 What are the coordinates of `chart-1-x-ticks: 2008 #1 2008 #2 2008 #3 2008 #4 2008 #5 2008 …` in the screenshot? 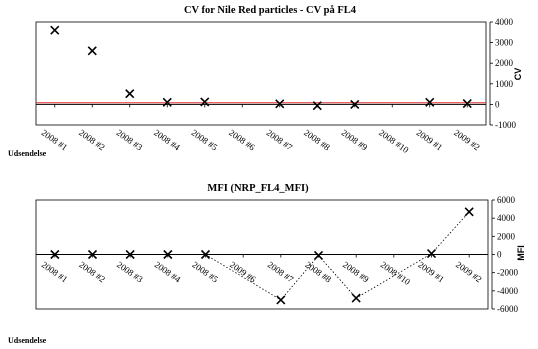 It's located at (261, 129).